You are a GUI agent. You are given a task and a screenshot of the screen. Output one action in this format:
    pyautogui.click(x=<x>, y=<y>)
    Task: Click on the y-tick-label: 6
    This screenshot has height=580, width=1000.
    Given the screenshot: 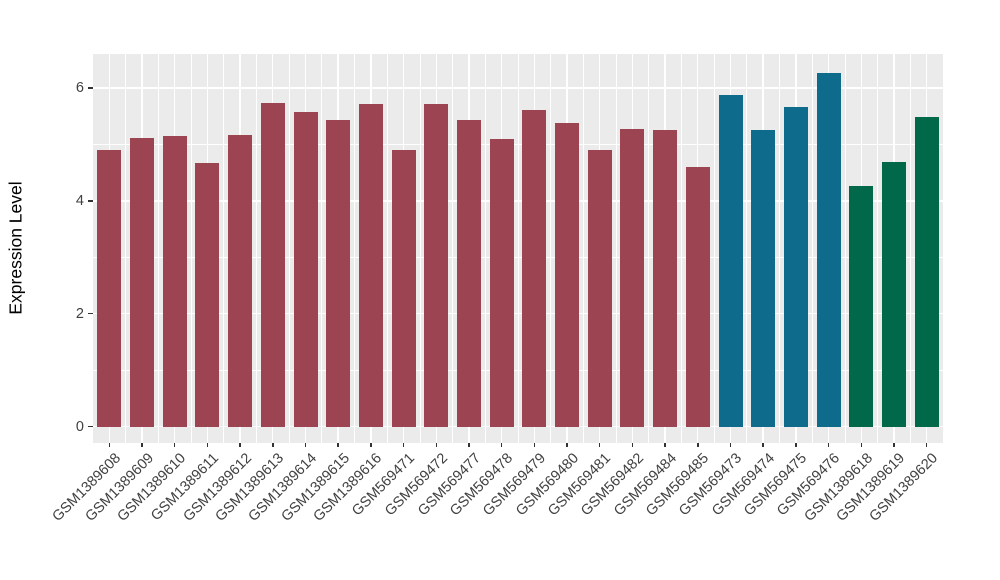 What is the action you would take?
    pyautogui.click(x=79, y=88)
    